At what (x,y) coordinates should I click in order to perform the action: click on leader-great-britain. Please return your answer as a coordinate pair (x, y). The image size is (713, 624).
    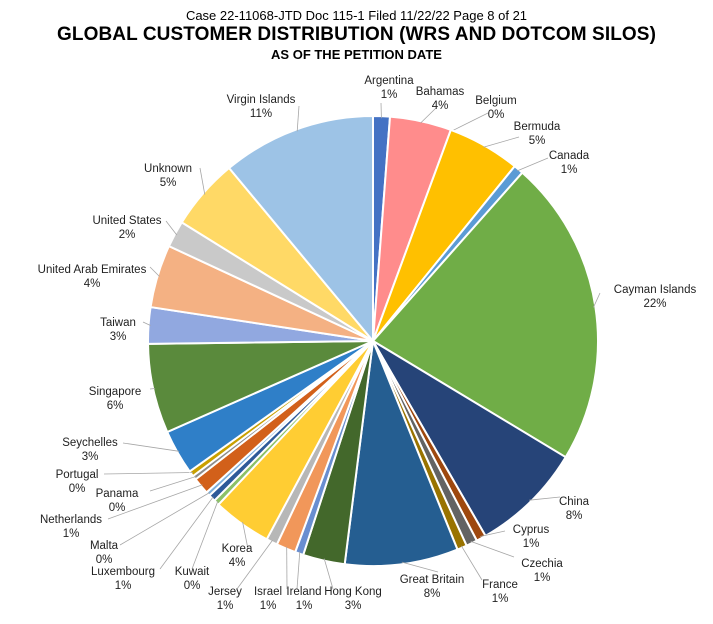
    Looking at the image, I should click on (420, 567).